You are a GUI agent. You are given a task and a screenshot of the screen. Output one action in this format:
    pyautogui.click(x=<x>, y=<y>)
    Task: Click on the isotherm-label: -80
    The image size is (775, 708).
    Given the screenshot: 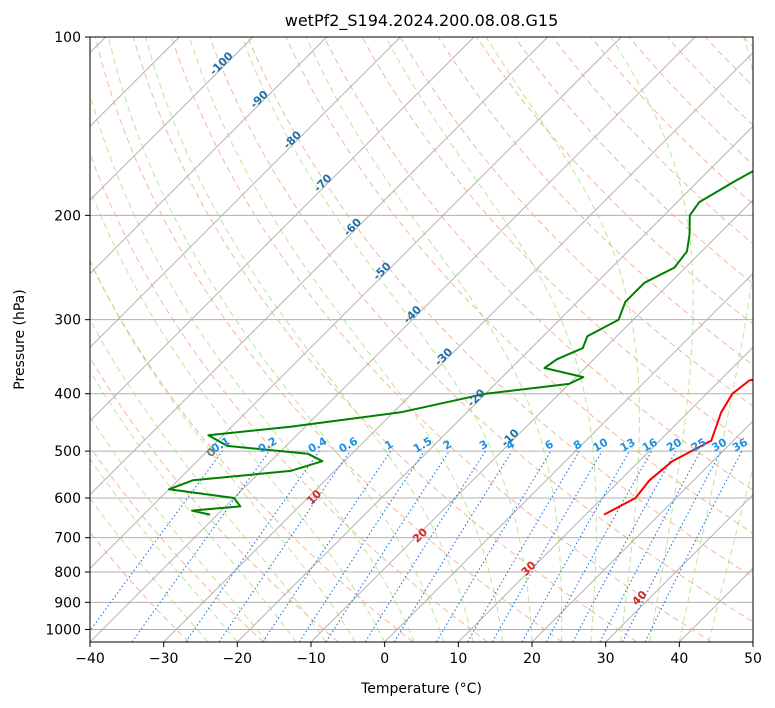 What is the action you would take?
    pyautogui.click(x=292, y=139)
    